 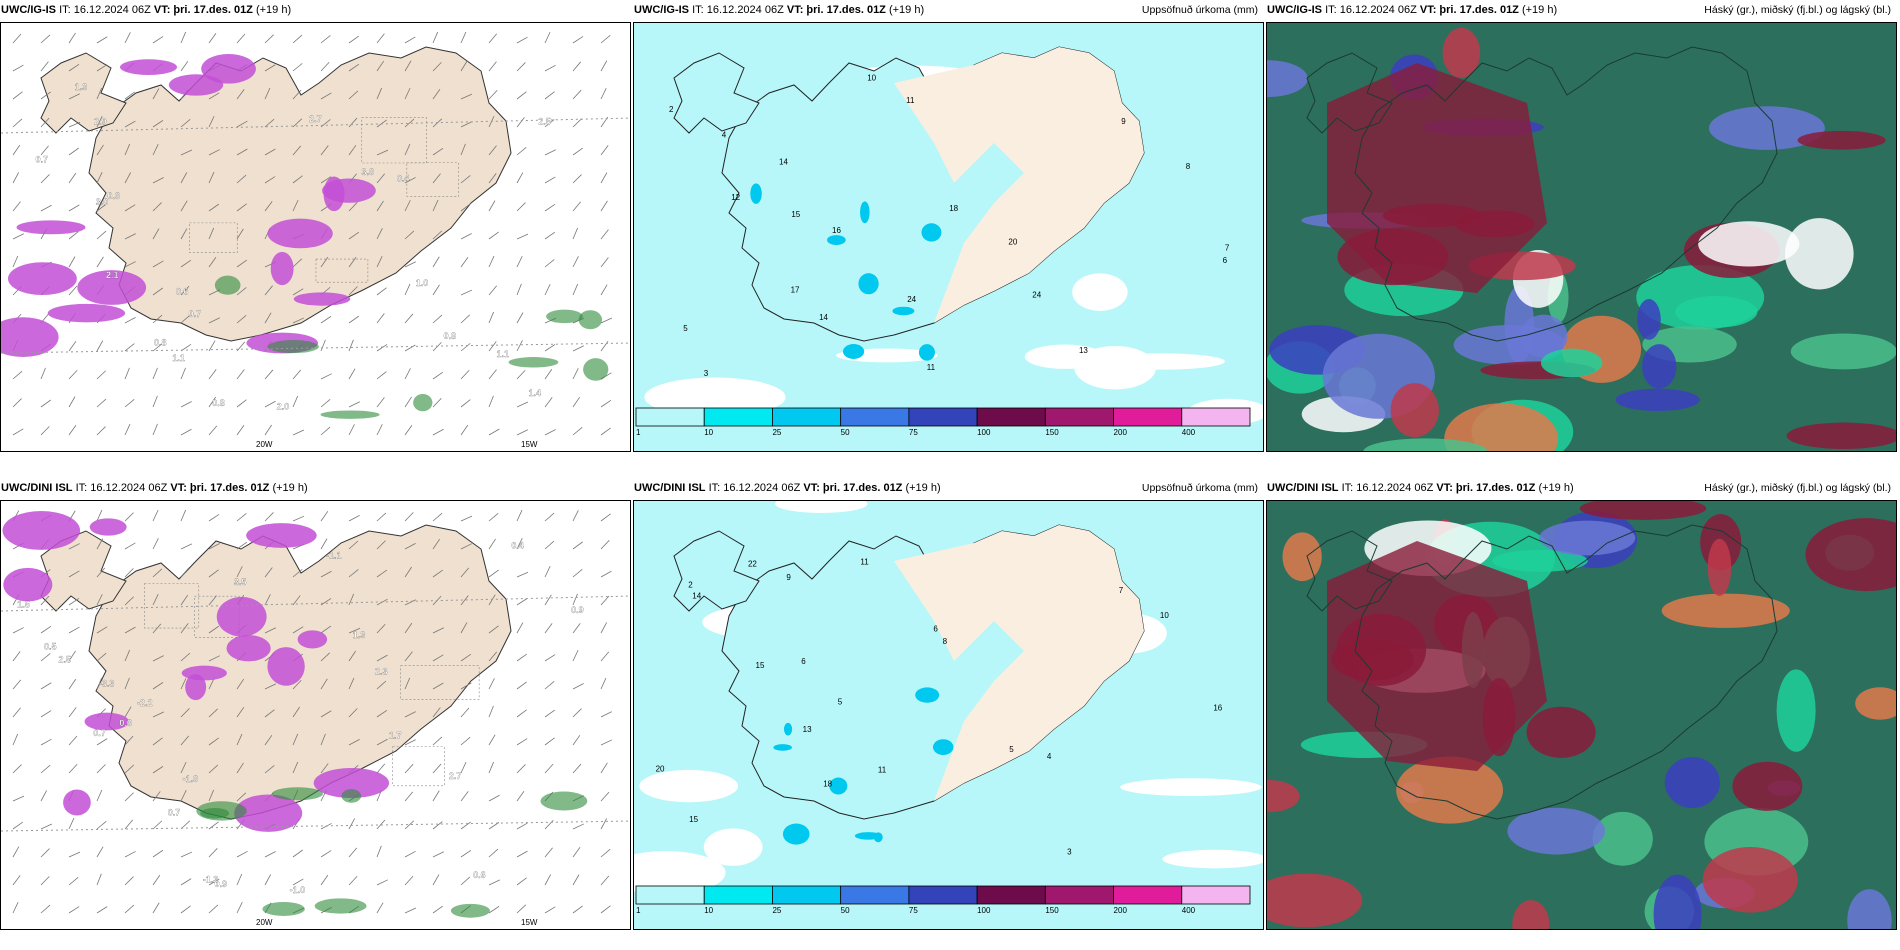 I want to click on value-label: 0.7, so click(x=195, y=314).